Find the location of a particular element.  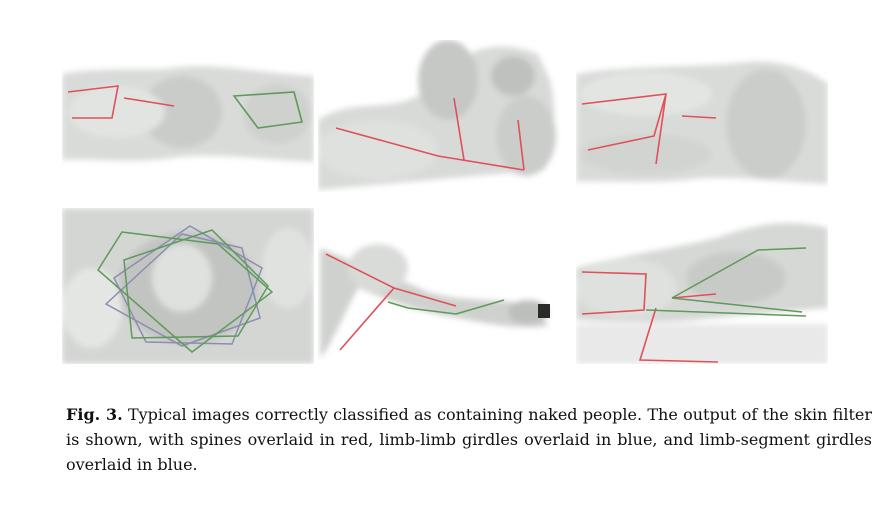

panel-2-image is located at coordinates (437, 115).